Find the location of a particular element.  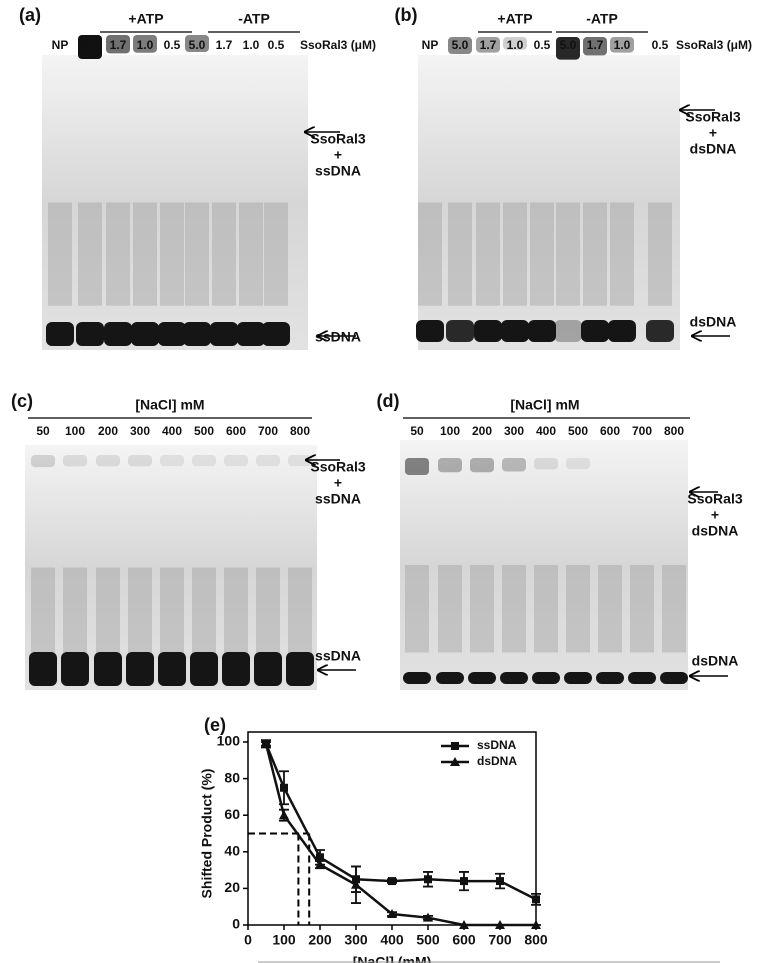

lane-label: 500 is located at coordinates (578, 431).